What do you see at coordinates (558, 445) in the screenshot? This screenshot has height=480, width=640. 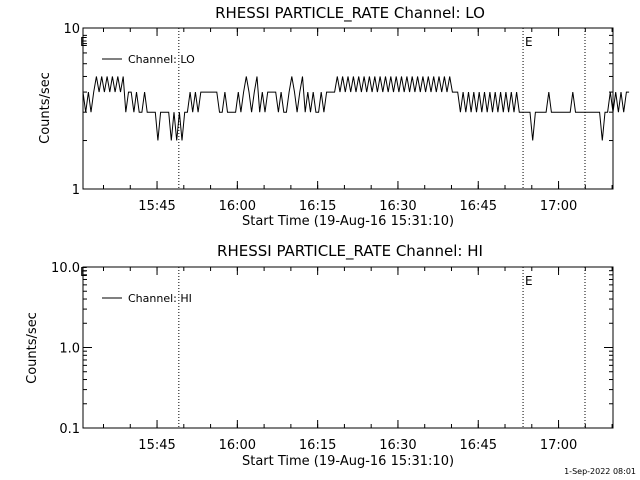 I see `x-tick-label-hi: 17:00` at bounding box center [558, 445].